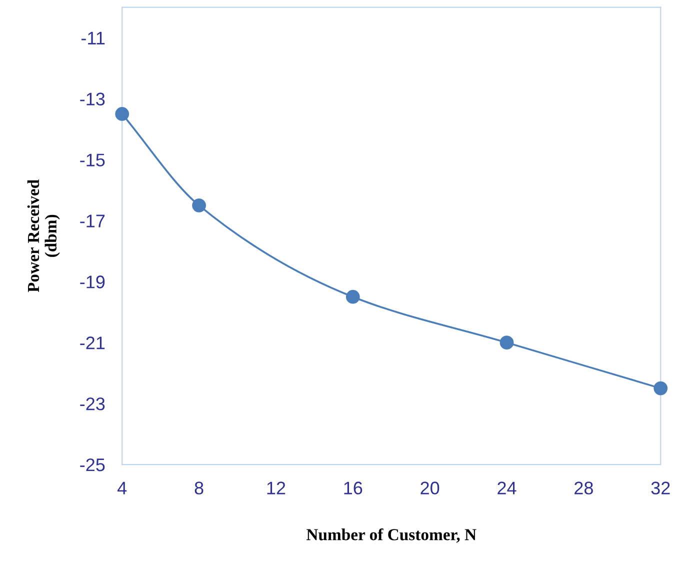  What do you see at coordinates (93, 38) in the screenshot?
I see `y-tick-label: -11` at bounding box center [93, 38].